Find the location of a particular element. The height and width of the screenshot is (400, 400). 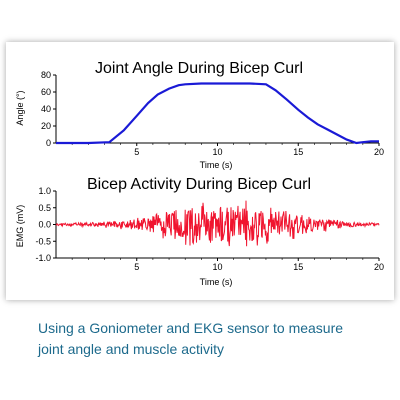

angle-chart-title: Joint Angle During Bicep Curl is located at coordinates (199, 68).